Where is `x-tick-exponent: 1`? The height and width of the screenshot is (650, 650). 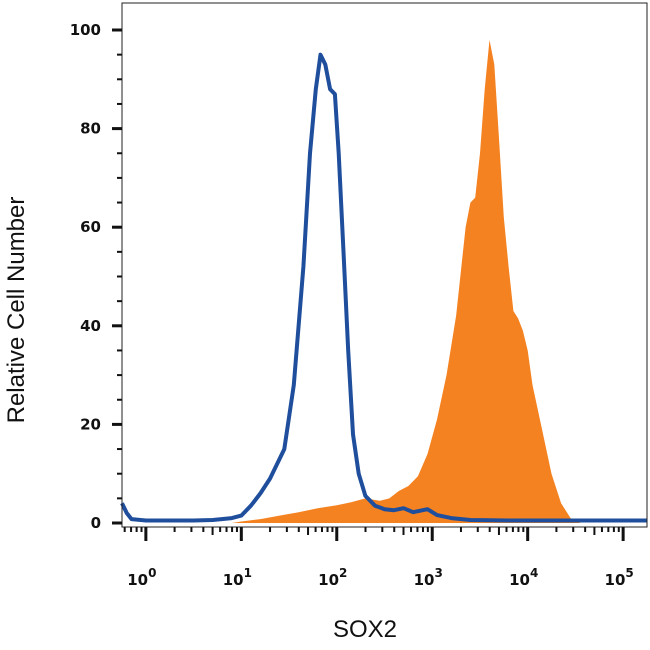
x-tick-exponent: 1 is located at coordinates (248, 573).